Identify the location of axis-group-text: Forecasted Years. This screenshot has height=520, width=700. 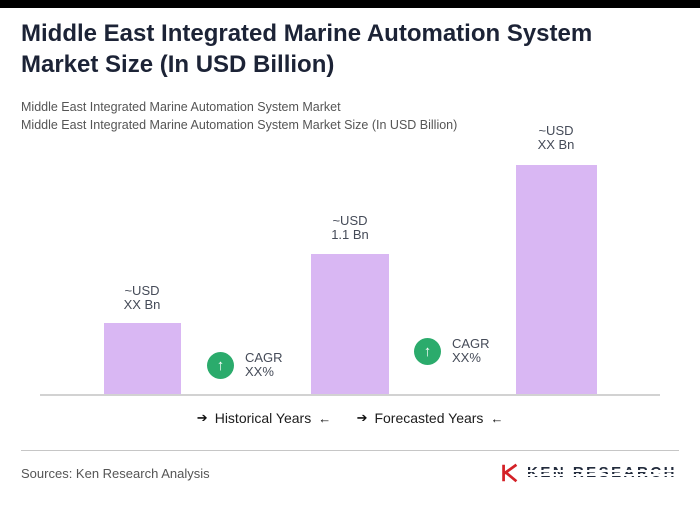
(429, 418).